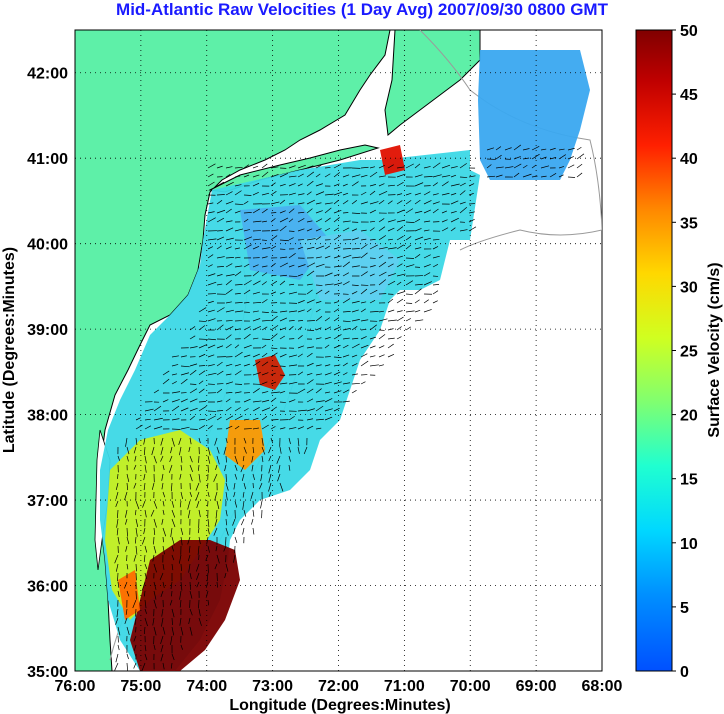 The height and width of the screenshot is (714, 724). Describe the element at coordinates (470, 686) in the screenshot. I see `lon-tick-label: 70:00` at that location.